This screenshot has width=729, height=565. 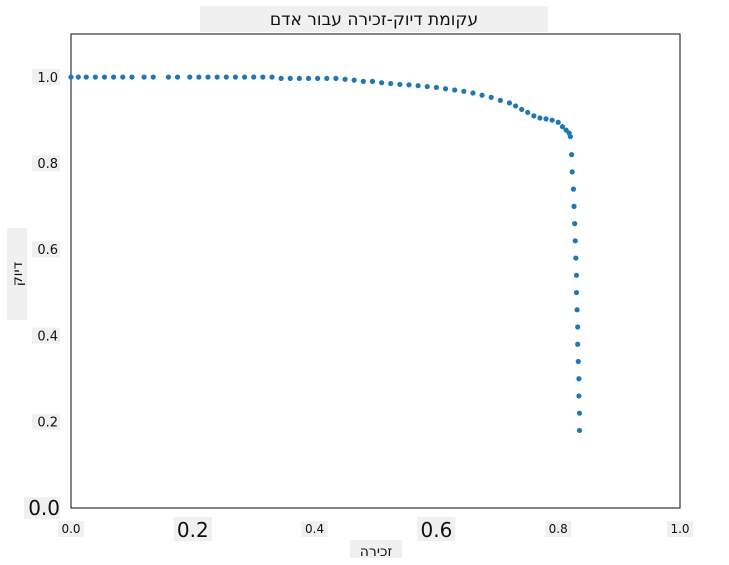 I want to click on y-tick-label: 0.6, so click(x=47, y=250).